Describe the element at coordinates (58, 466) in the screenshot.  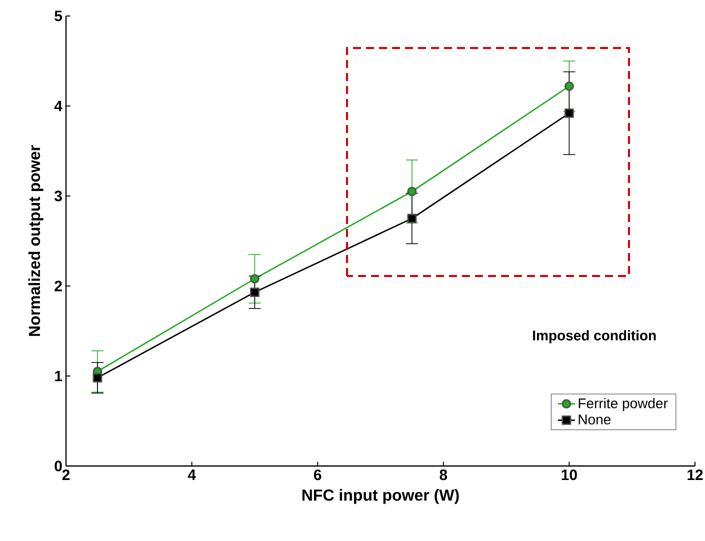
I see `y-tick-label: 0` at that location.